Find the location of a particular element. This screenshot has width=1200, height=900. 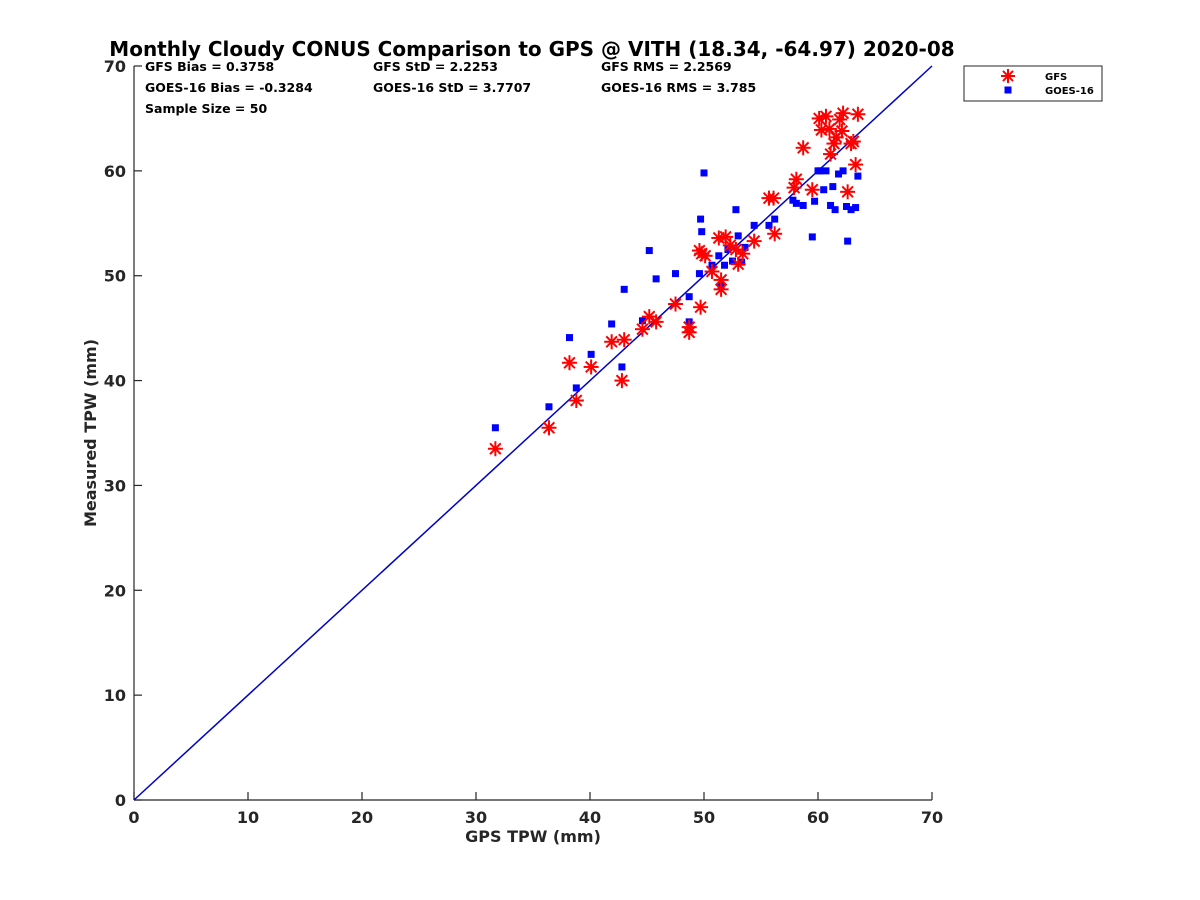

y-tick-label: 10 is located at coordinates (115, 695).